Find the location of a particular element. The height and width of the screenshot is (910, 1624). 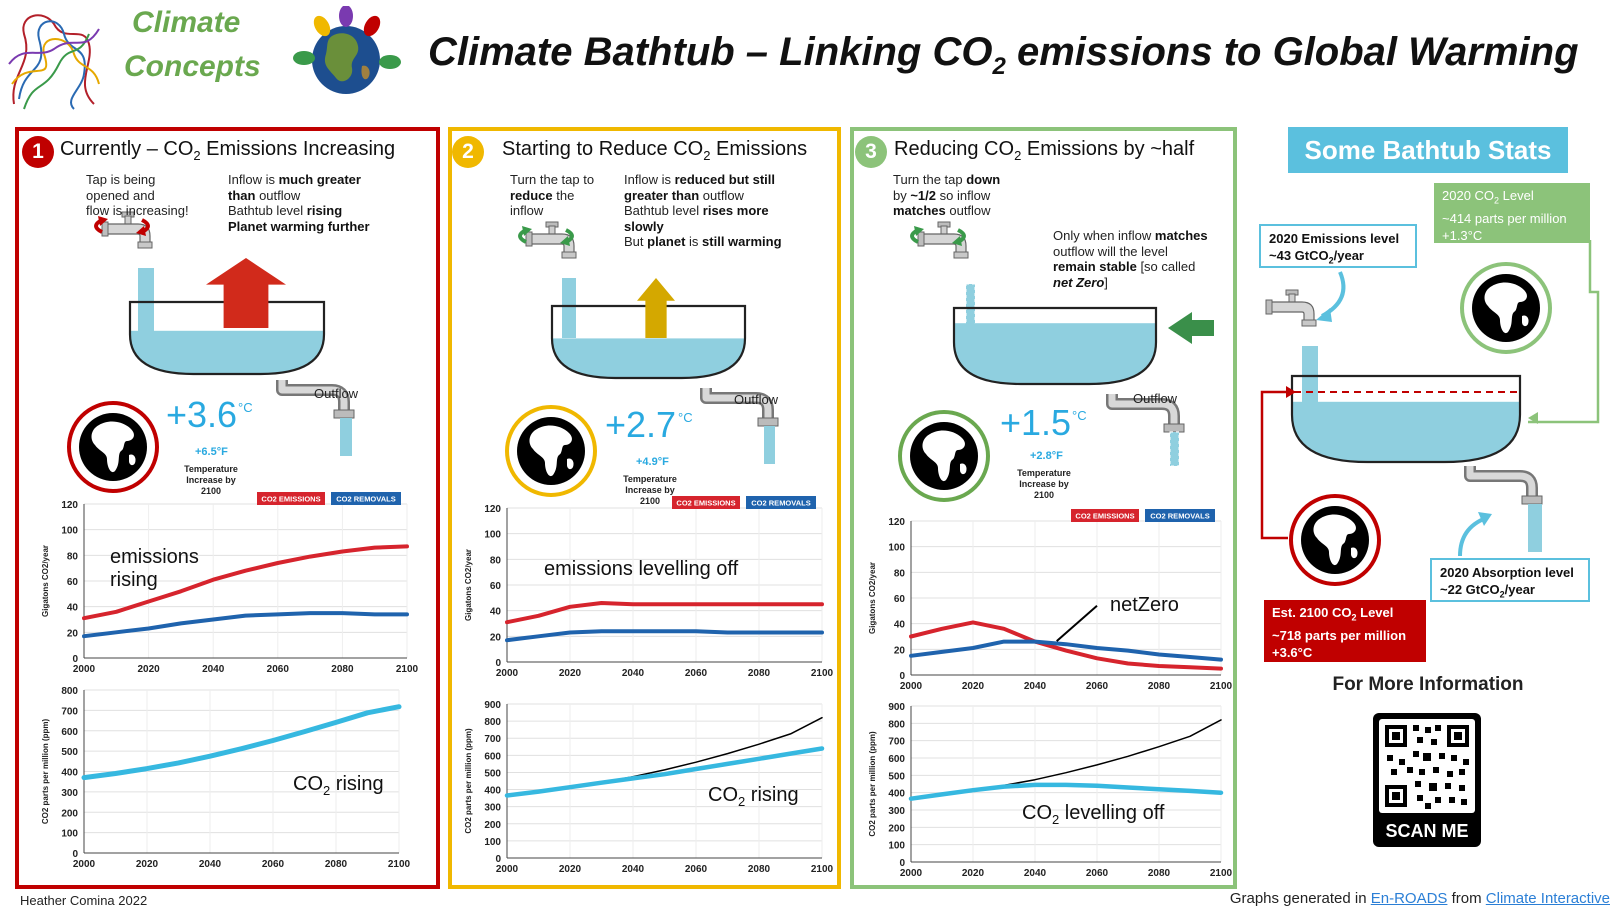

panel-3-note-r1a: Only when inflow is located at coordinates (1104, 235).